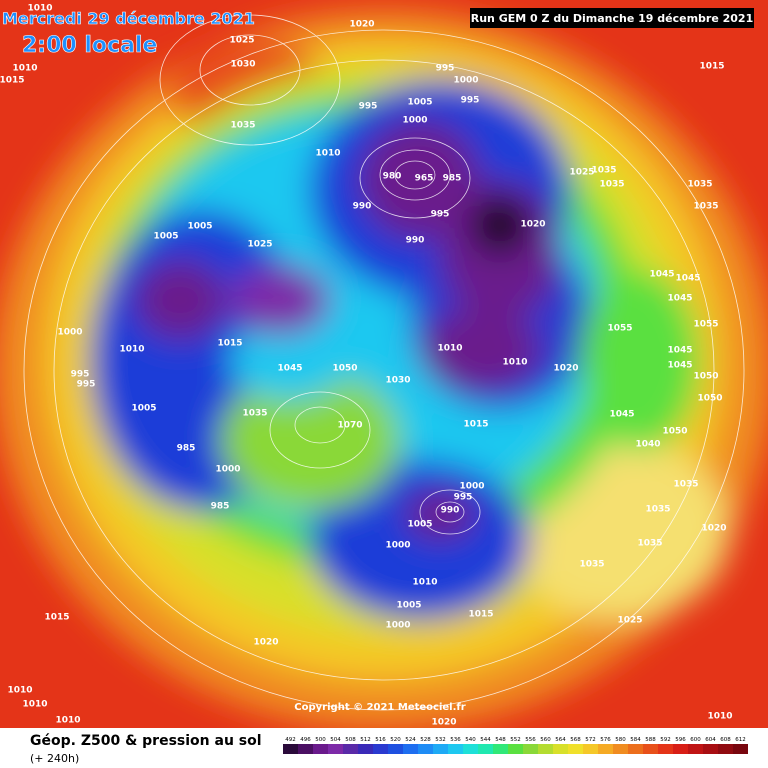 The width and height of the screenshot is (768, 768). I want to click on time: 2:00 locale, so click(89, 45).